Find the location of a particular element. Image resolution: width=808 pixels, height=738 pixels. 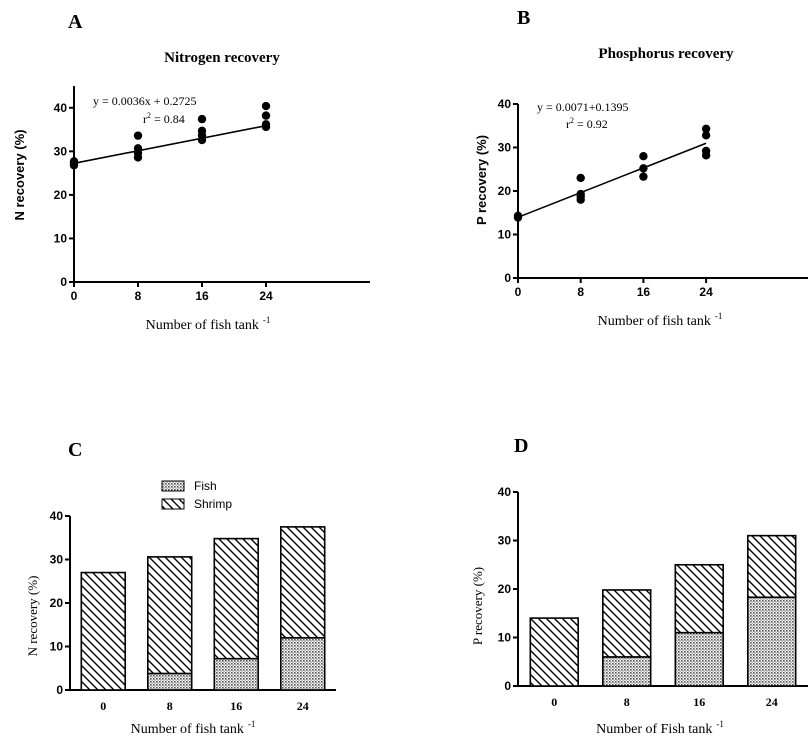

axes-c: 0 10 20 30 40 0 8 16 24 is located at coordinates (193, 611).